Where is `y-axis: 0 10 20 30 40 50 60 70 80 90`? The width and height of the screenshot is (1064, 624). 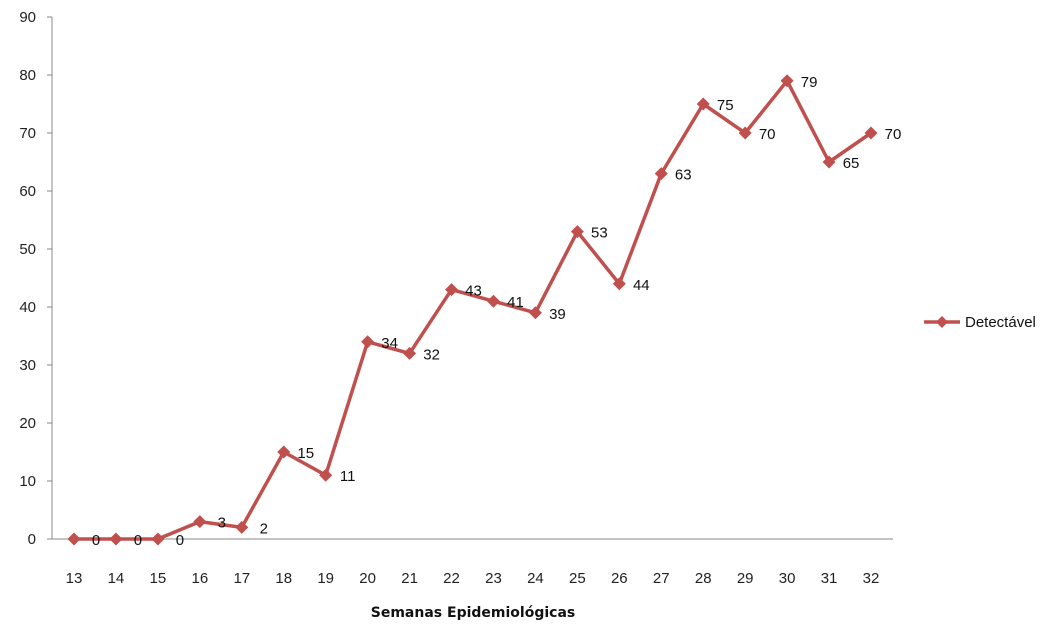
y-axis: 0 10 20 30 40 50 60 70 80 90 is located at coordinates (36, 278).